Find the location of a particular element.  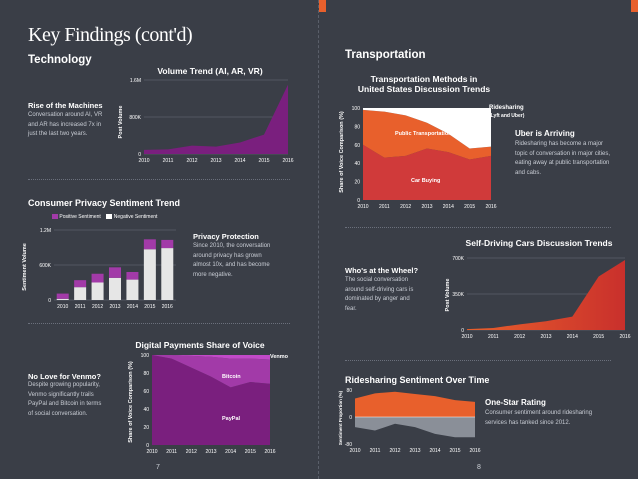

selfdriving-heading: Who's at the Wheel? is located at coordinates (382, 270).